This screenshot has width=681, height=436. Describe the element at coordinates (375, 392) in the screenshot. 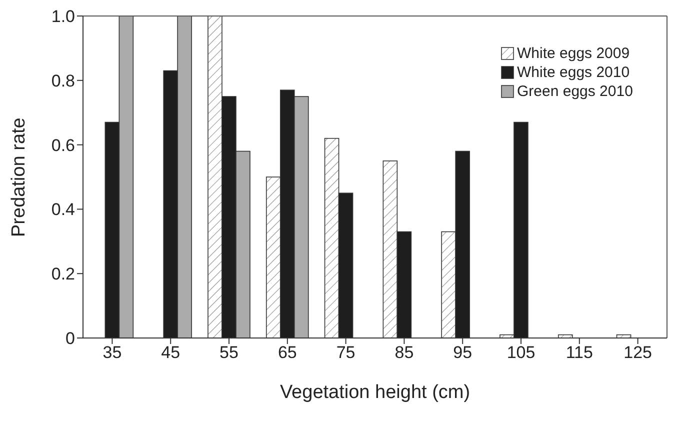

I see `x-axis-title: Vegetation height (cm)` at that location.